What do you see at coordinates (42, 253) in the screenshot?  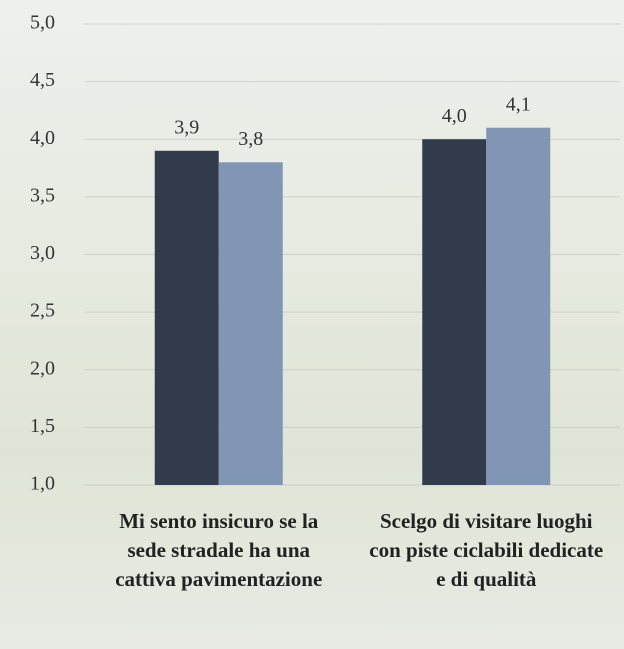 I see `y-tick-label: 3,0` at bounding box center [42, 253].